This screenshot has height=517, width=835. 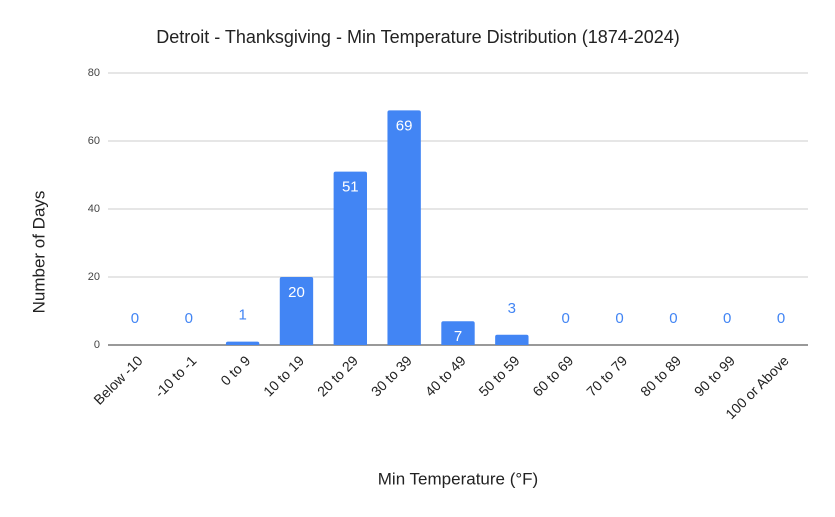 I want to click on y-tick-label: 0, so click(x=97, y=345).